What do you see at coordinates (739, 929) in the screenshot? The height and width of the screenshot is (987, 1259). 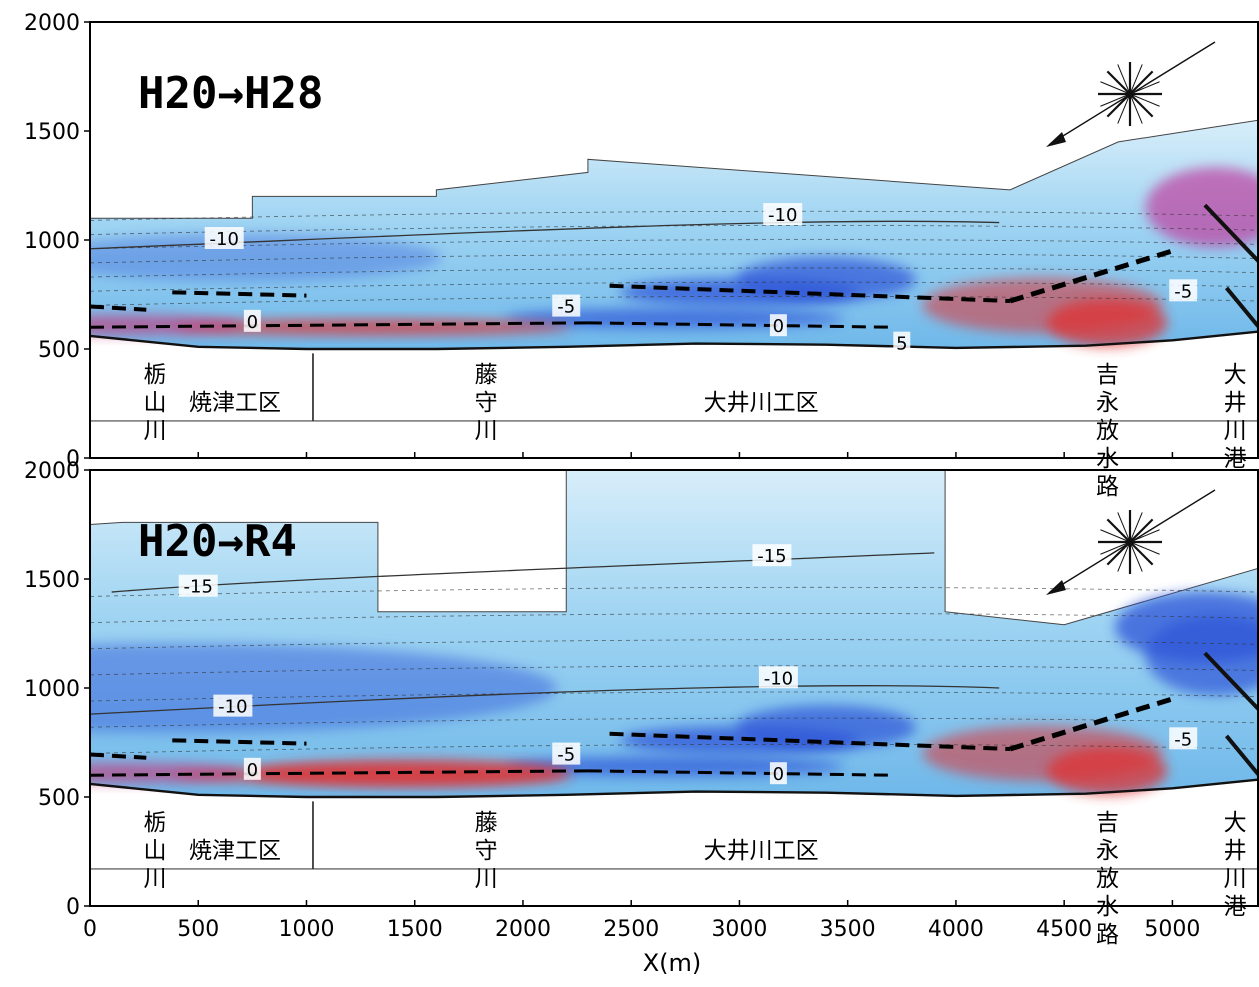 I see `x-tick-label: 3000` at bounding box center [739, 929].